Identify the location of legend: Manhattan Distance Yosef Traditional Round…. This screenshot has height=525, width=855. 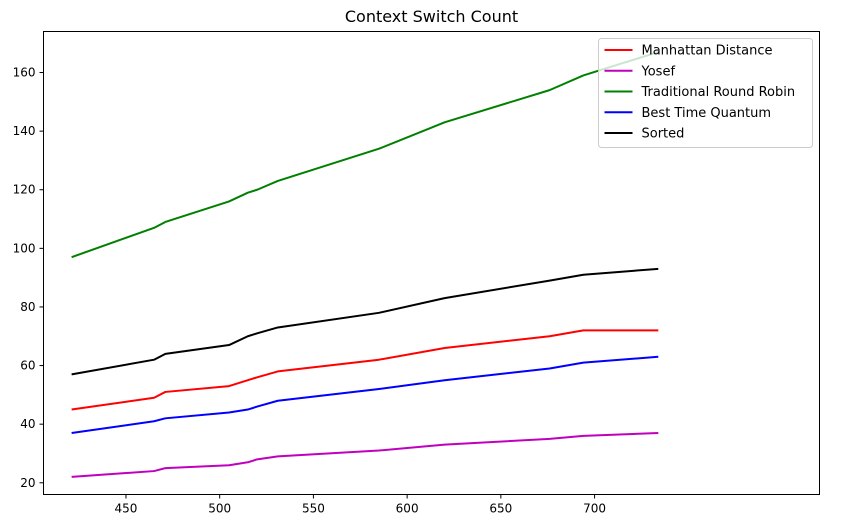
(705, 93).